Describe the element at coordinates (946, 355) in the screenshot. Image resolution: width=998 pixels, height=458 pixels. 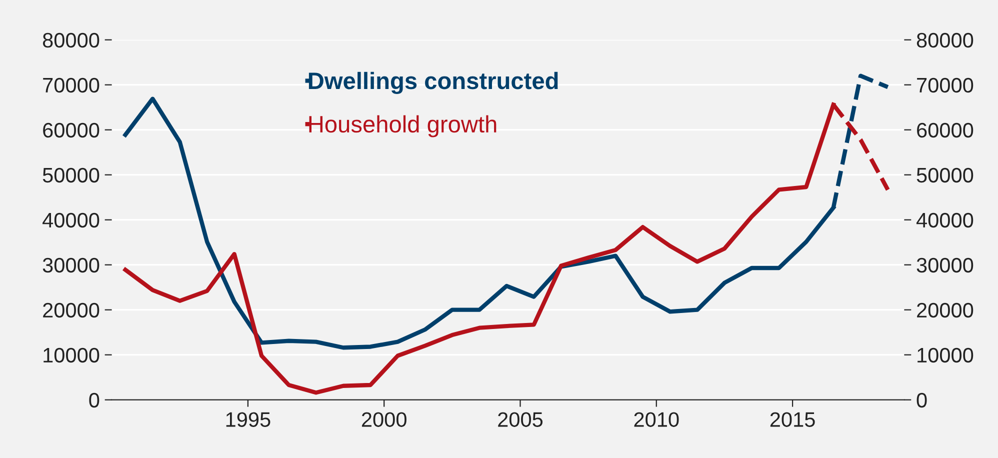
I see `y2-tick-label: 10000` at that location.